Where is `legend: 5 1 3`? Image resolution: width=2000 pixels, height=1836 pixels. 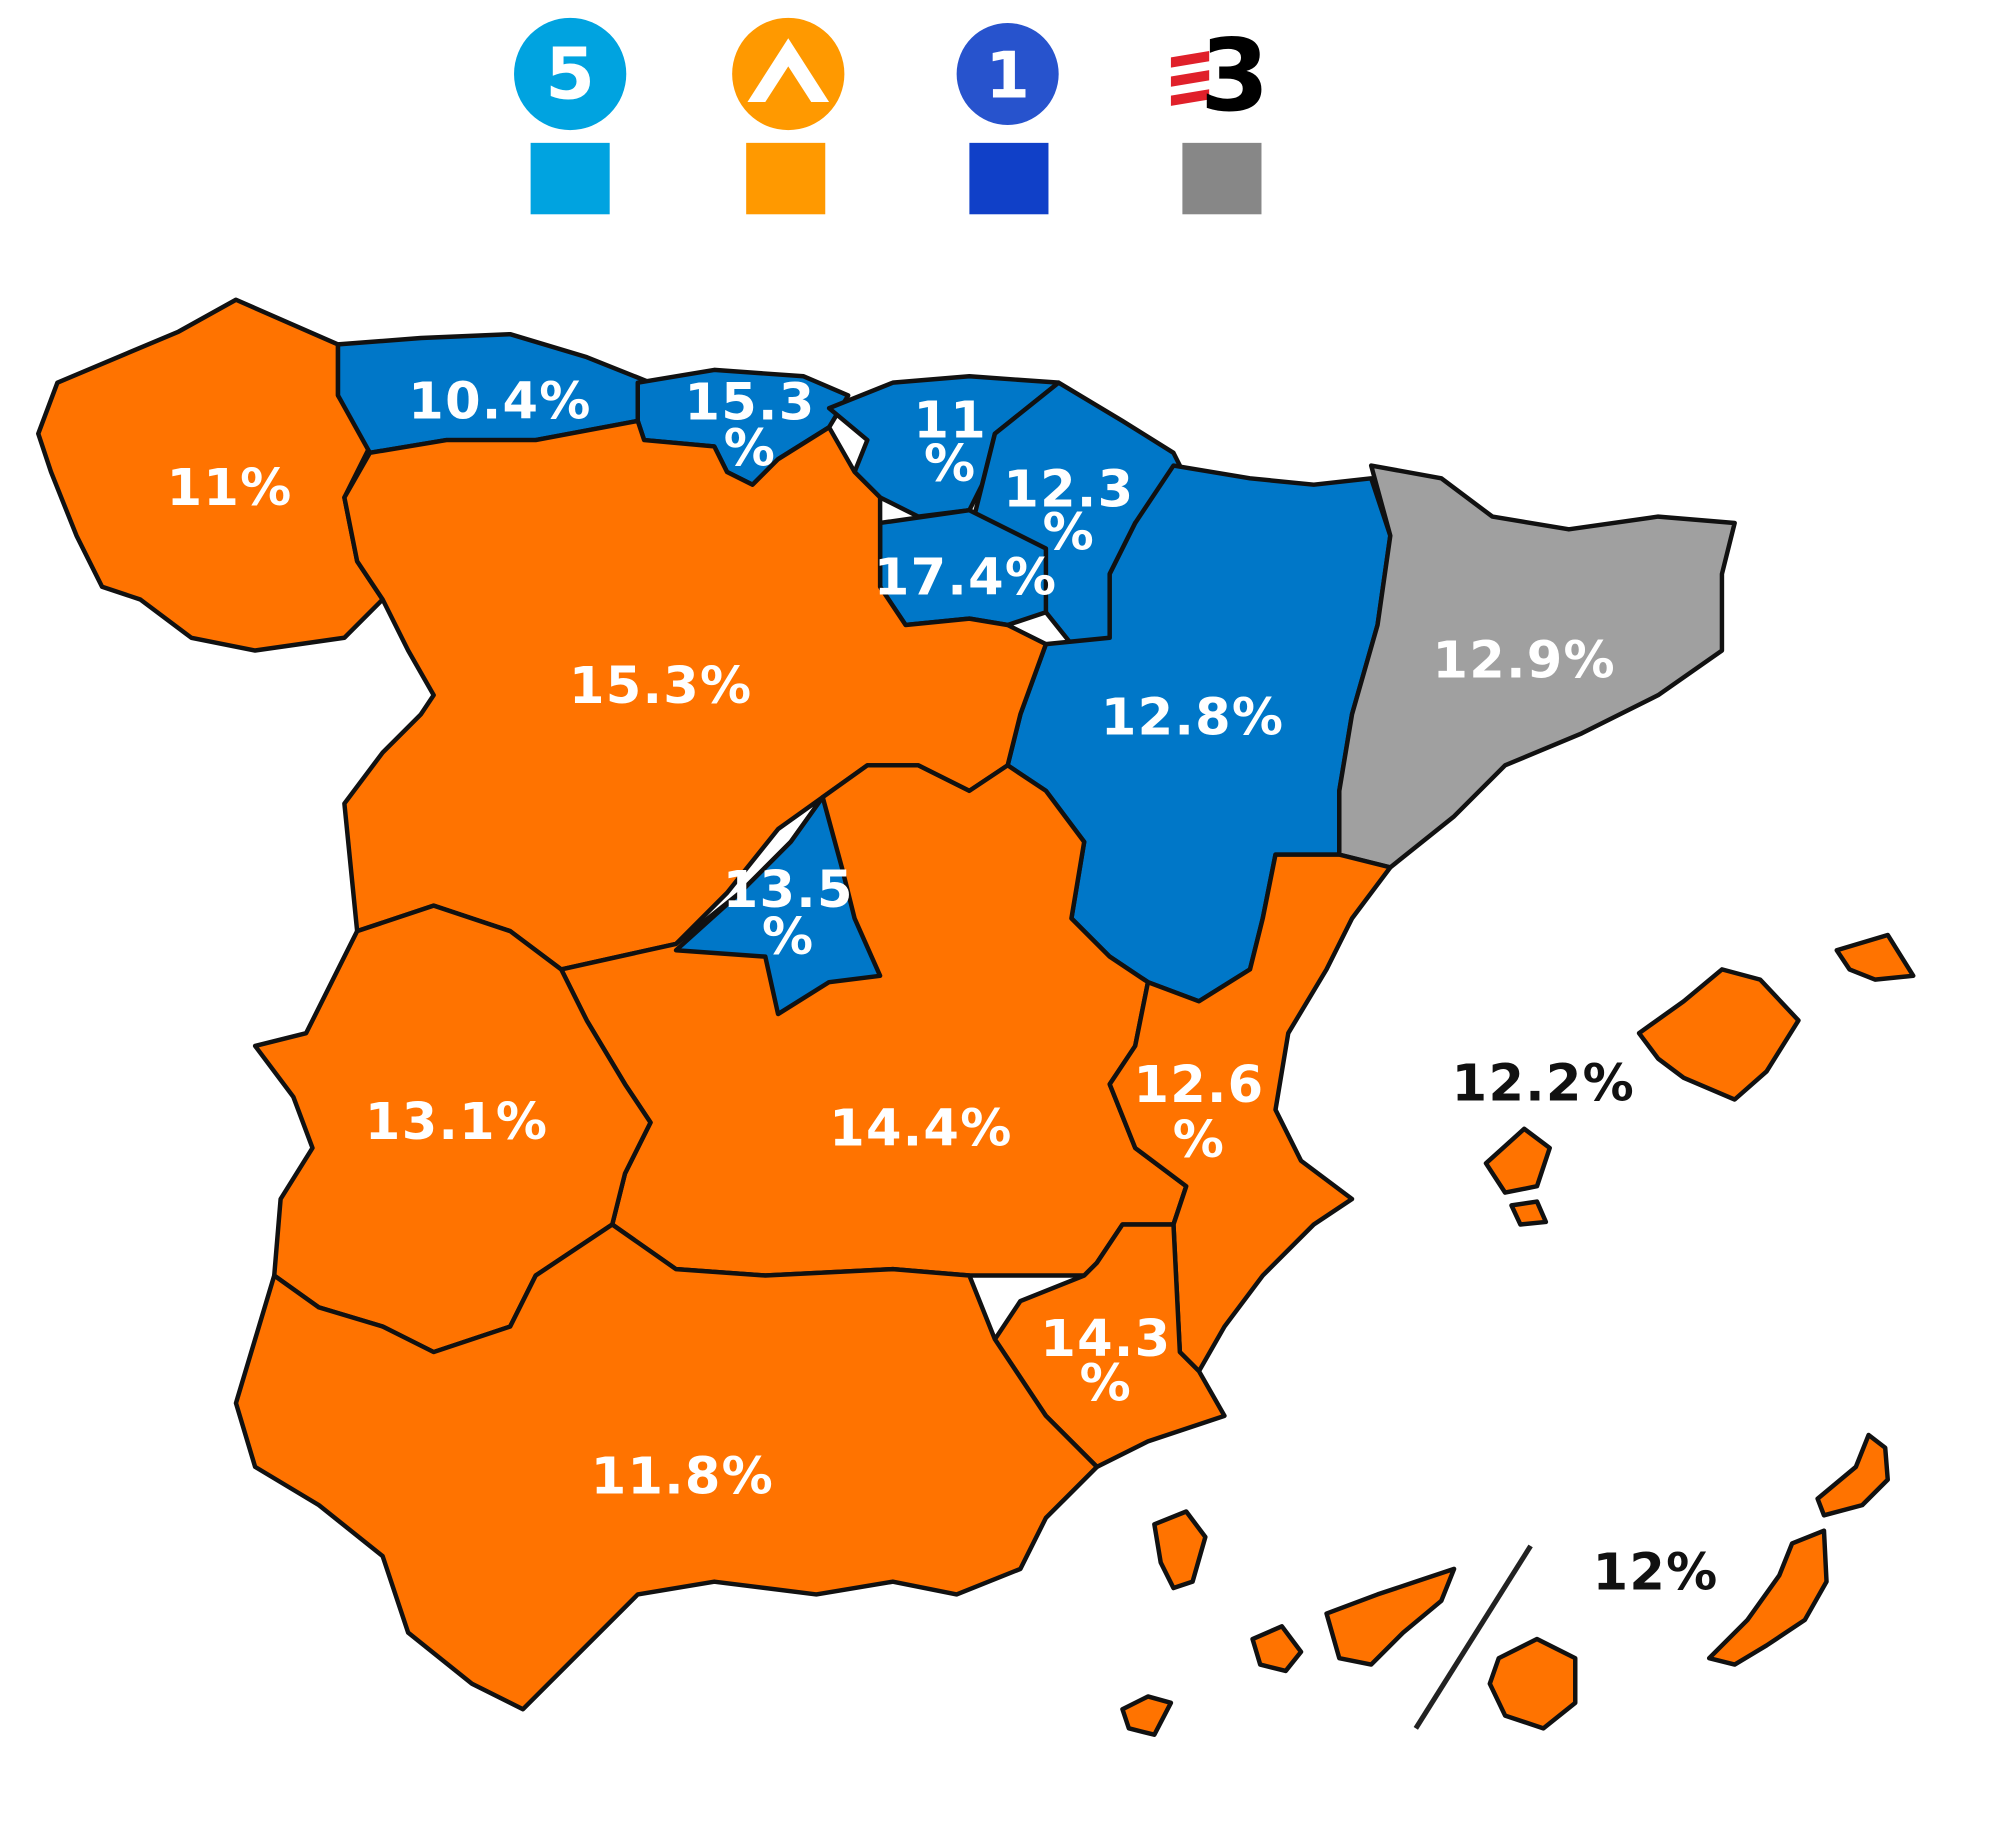 legend: 5 1 3 is located at coordinates (891, 116).